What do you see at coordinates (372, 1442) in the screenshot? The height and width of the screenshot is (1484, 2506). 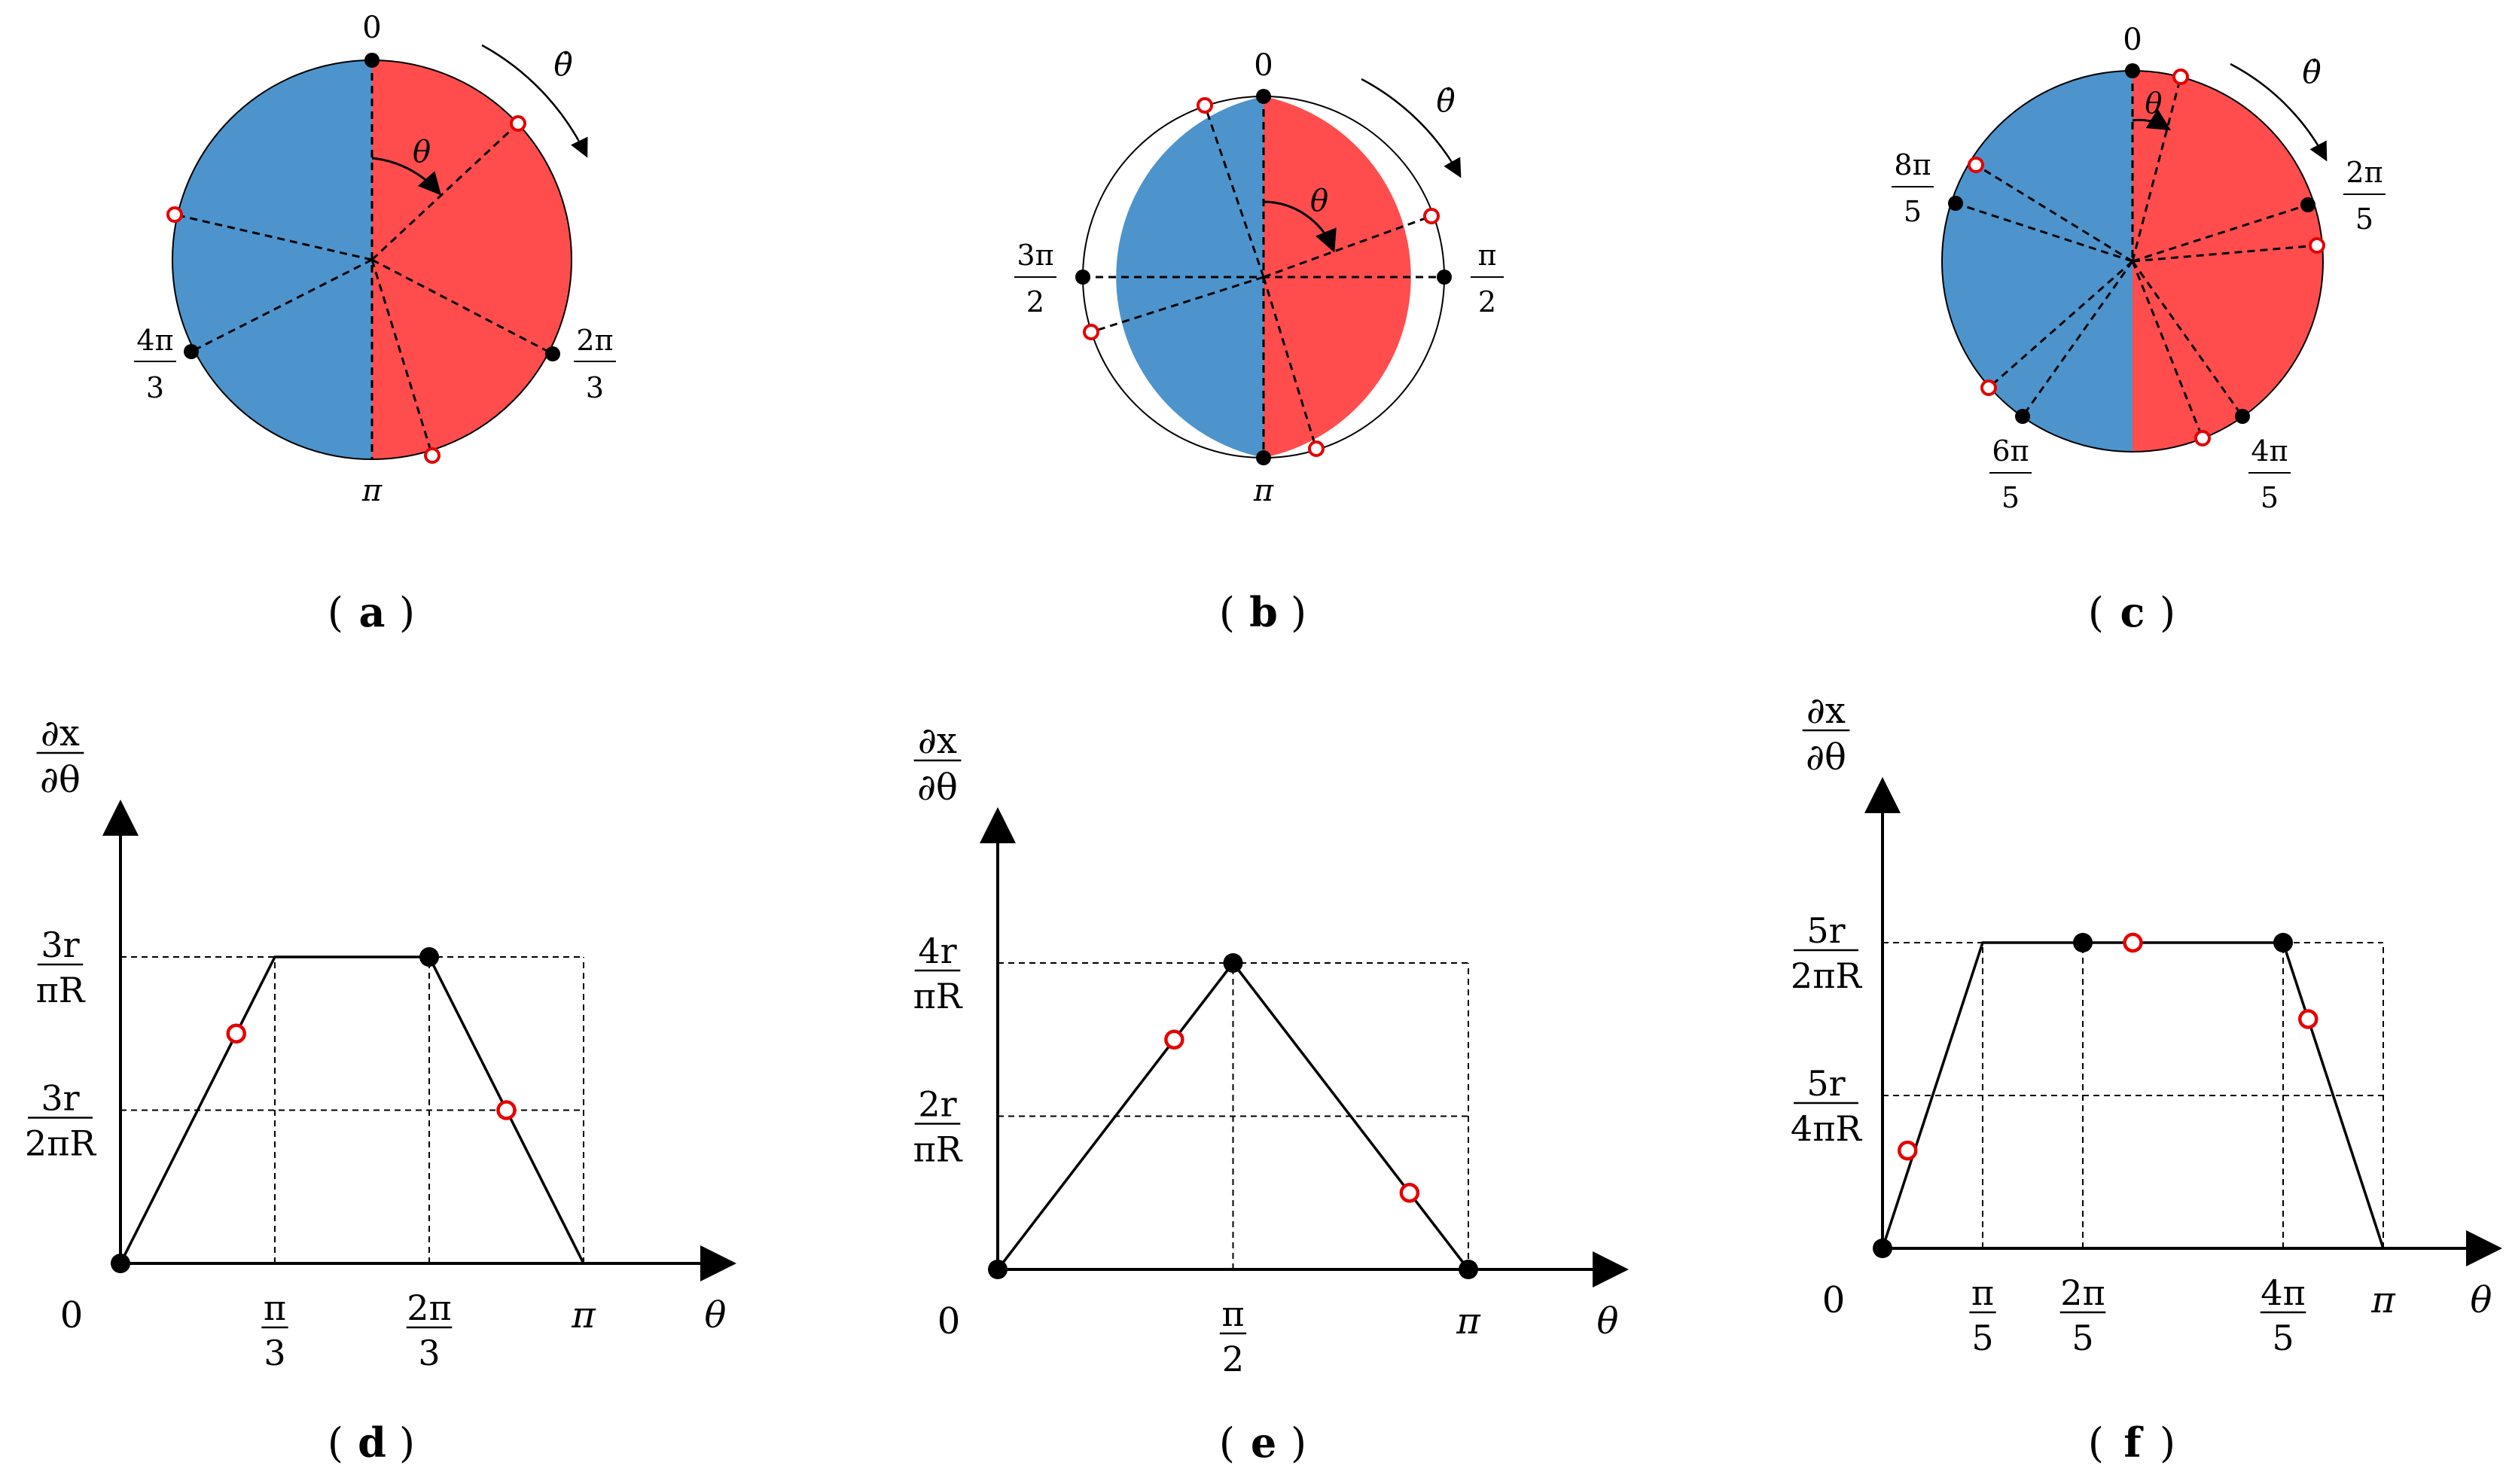 I see `caption-d: d` at bounding box center [372, 1442].